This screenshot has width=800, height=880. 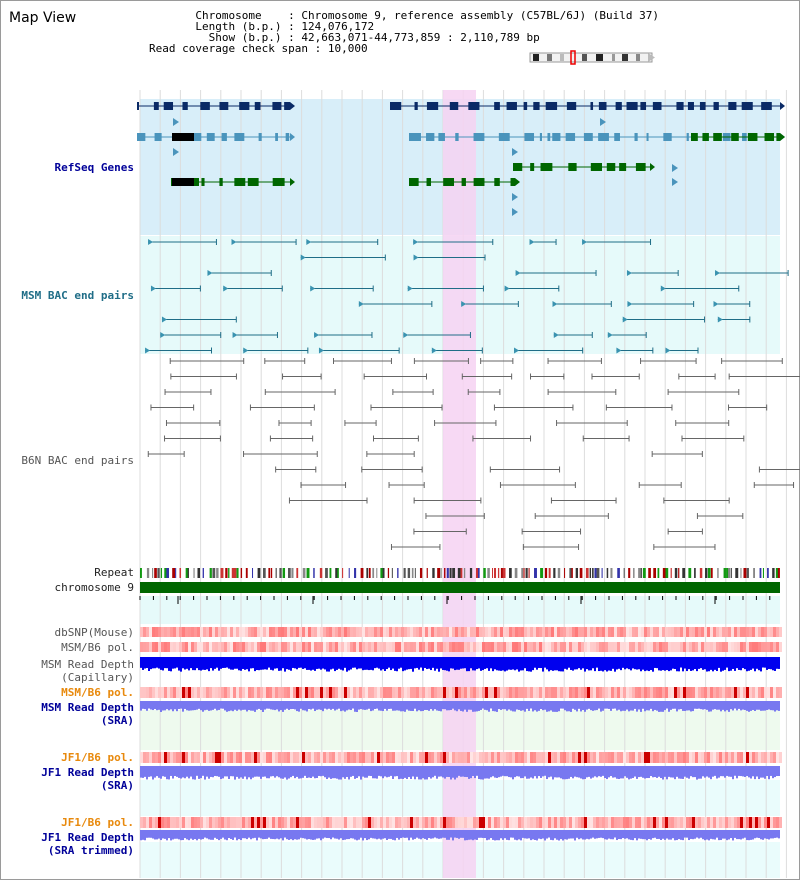 I want to click on refseq-genes-label: RefSeq Genes, so click(x=94, y=167).